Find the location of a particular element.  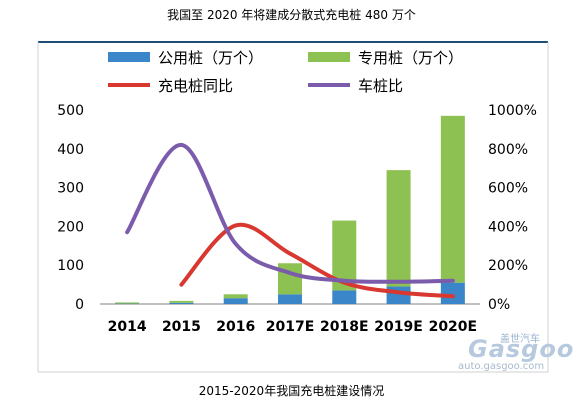

right-tick-label: 600% is located at coordinates (508, 189).